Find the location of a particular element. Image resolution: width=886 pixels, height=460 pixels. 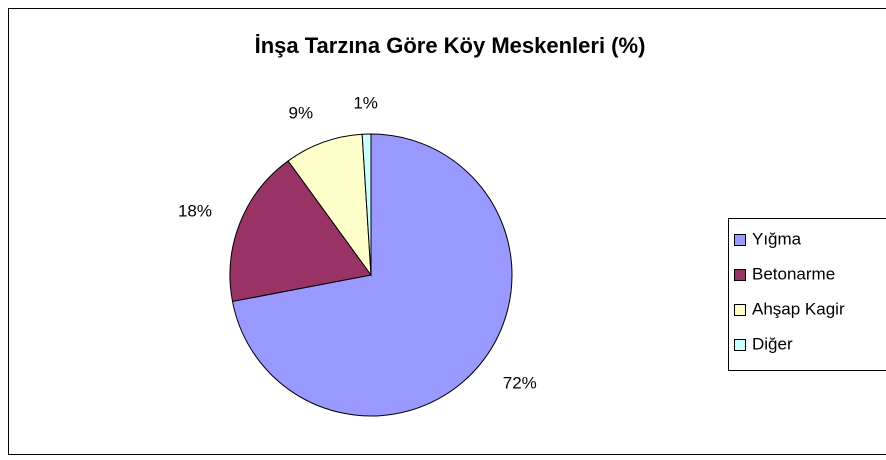

legend-label: Ahşap Kagir is located at coordinates (798, 308).